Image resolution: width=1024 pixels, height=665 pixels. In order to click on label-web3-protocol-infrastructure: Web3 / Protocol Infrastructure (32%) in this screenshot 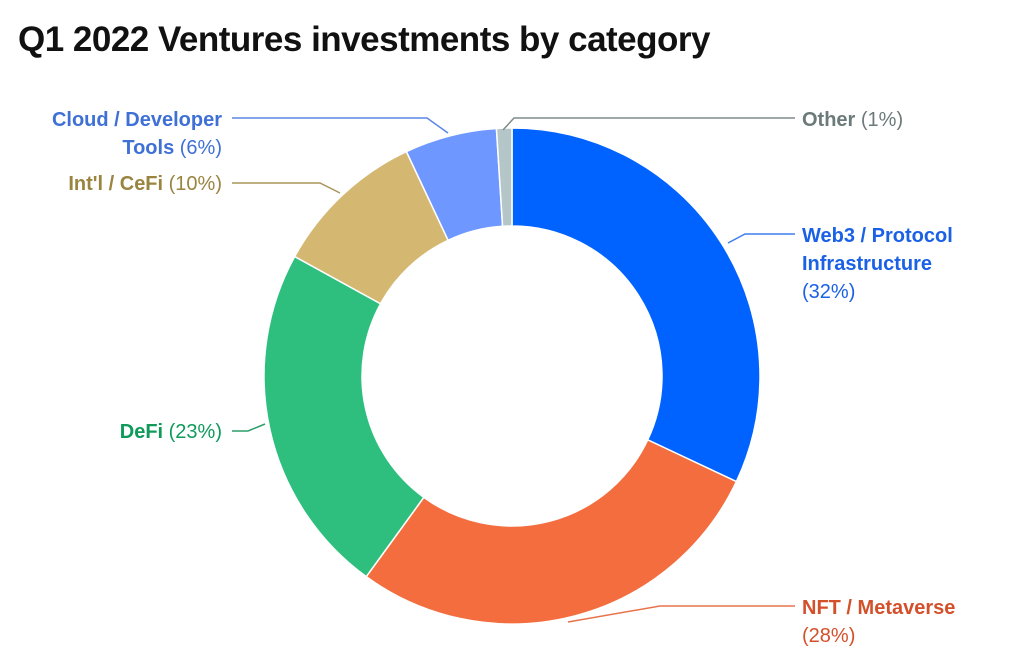, I will do `click(877, 264)`.